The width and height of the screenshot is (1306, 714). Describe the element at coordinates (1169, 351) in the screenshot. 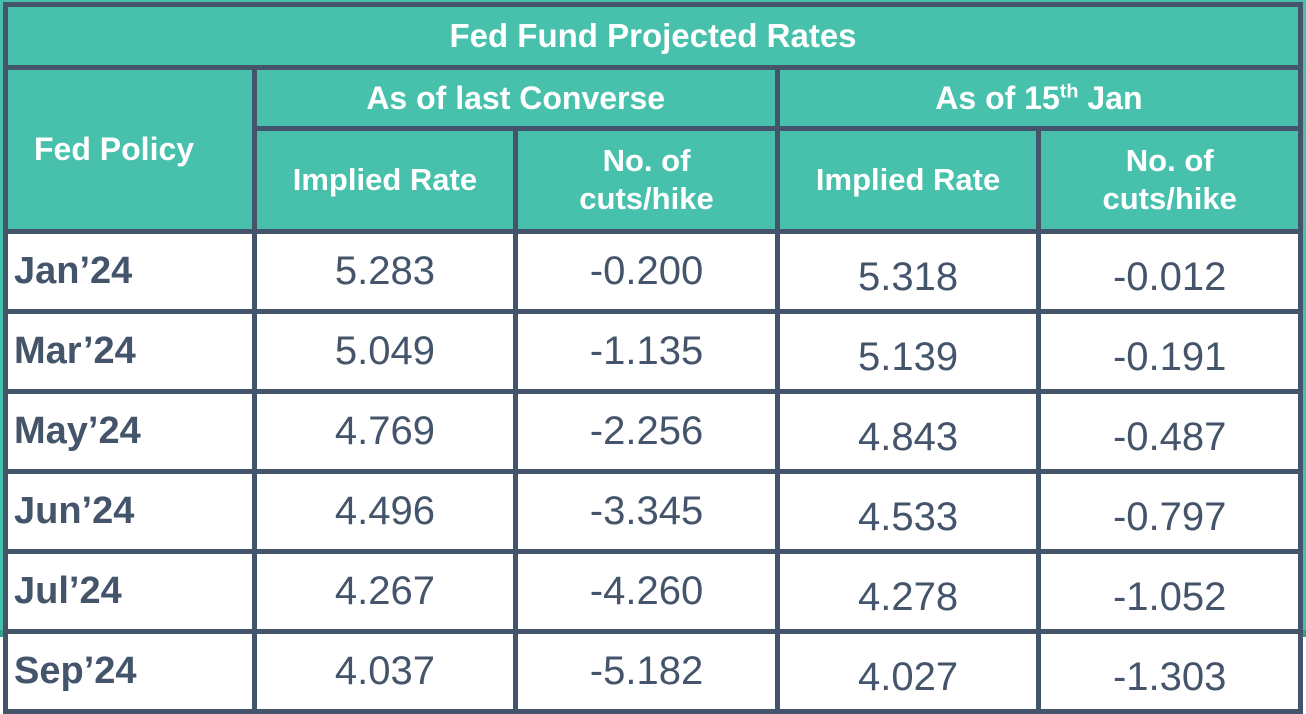

I see `jan15-cuts-cell: -0.191` at that location.